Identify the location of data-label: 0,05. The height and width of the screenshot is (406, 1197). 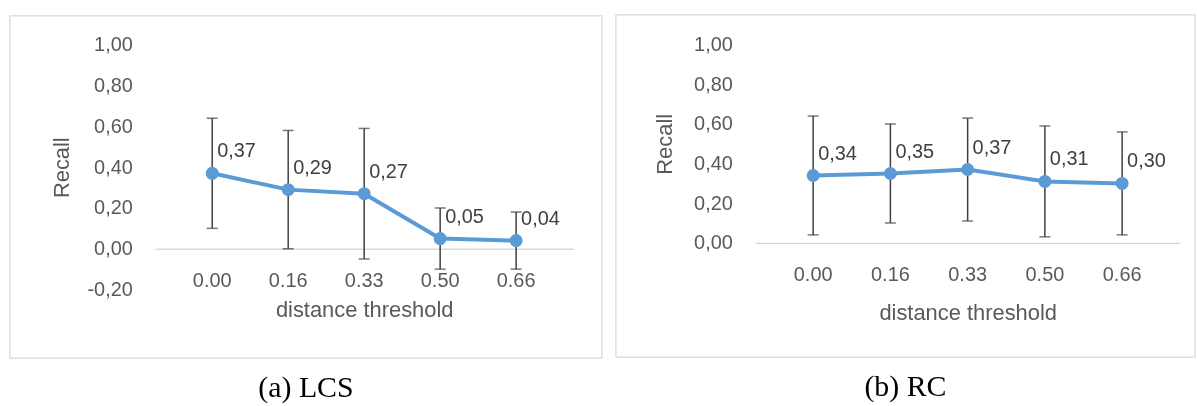
(464, 215).